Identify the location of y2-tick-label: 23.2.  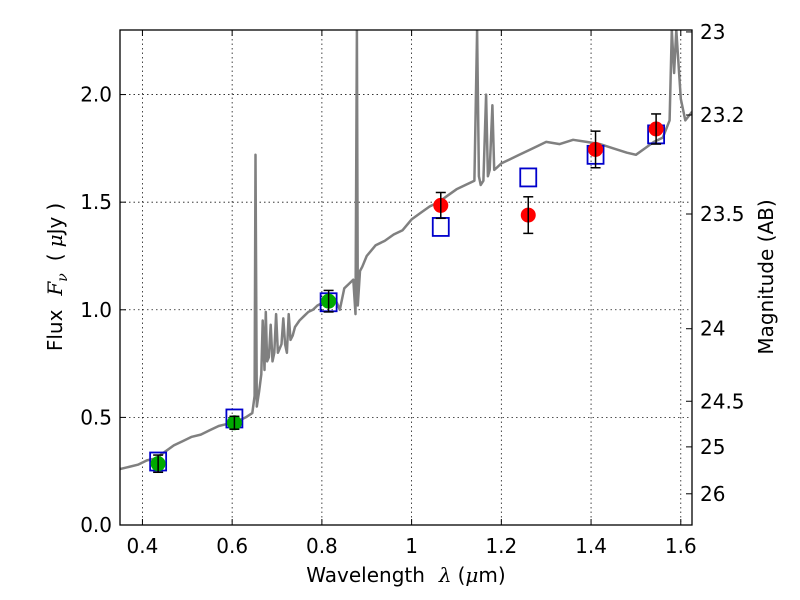
(722, 115).